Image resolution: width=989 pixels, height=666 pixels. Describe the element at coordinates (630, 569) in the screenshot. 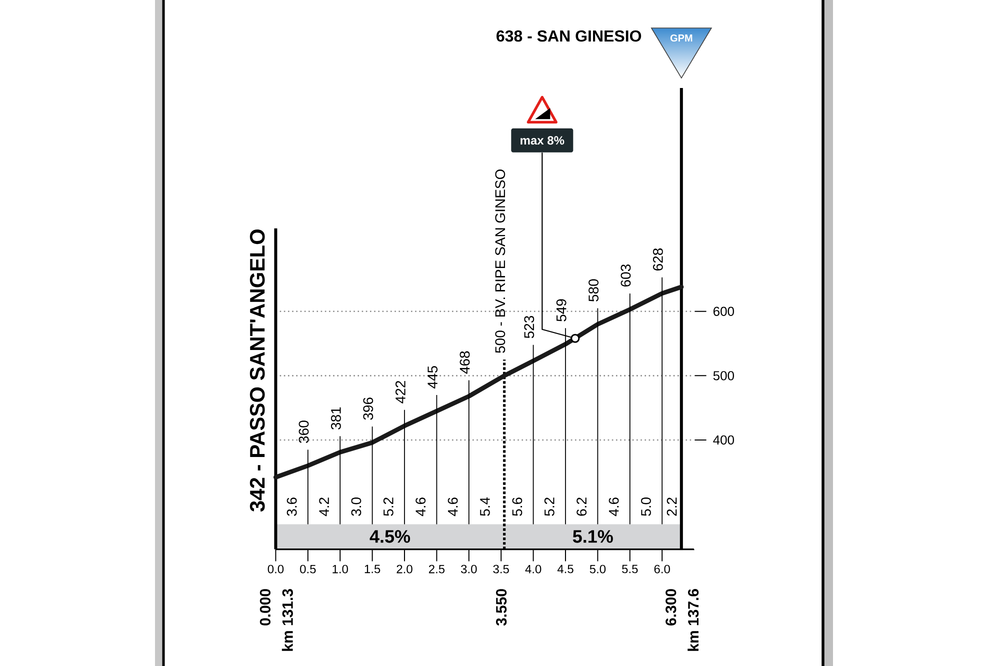

I see `x-tick-label: 5.5` at that location.